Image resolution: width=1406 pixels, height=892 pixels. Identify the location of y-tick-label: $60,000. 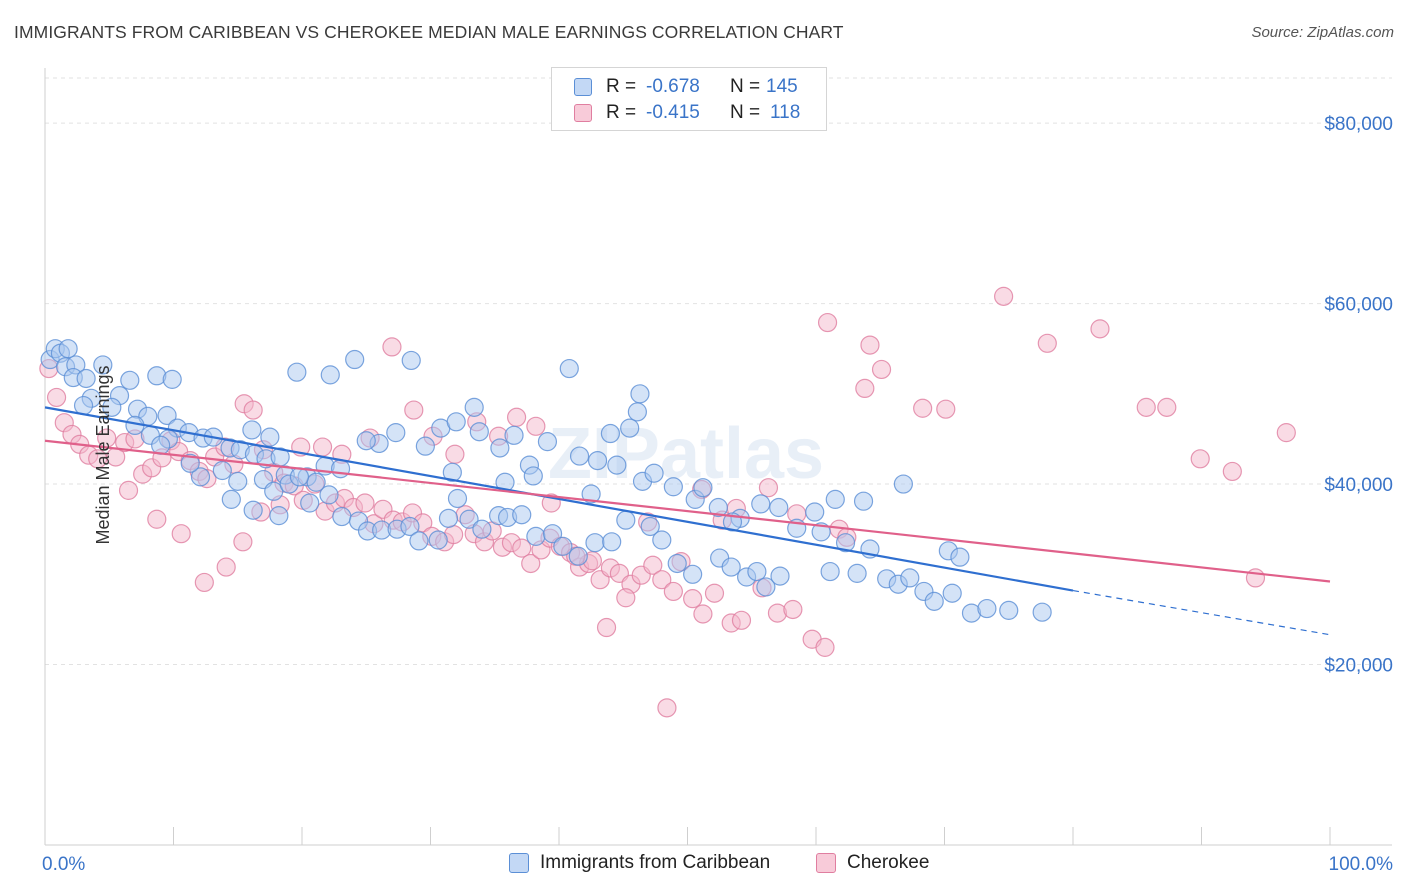
(1358, 305).